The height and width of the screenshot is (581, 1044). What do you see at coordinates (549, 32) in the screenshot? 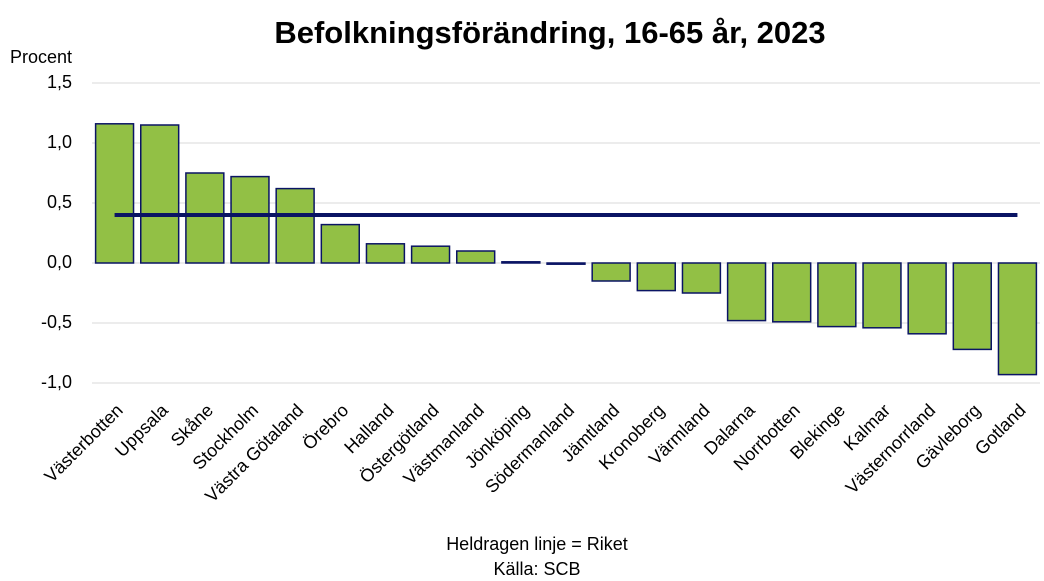
I see `chart-title: Befolkningsförändring, 16-65 år, 2023` at bounding box center [549, 32].